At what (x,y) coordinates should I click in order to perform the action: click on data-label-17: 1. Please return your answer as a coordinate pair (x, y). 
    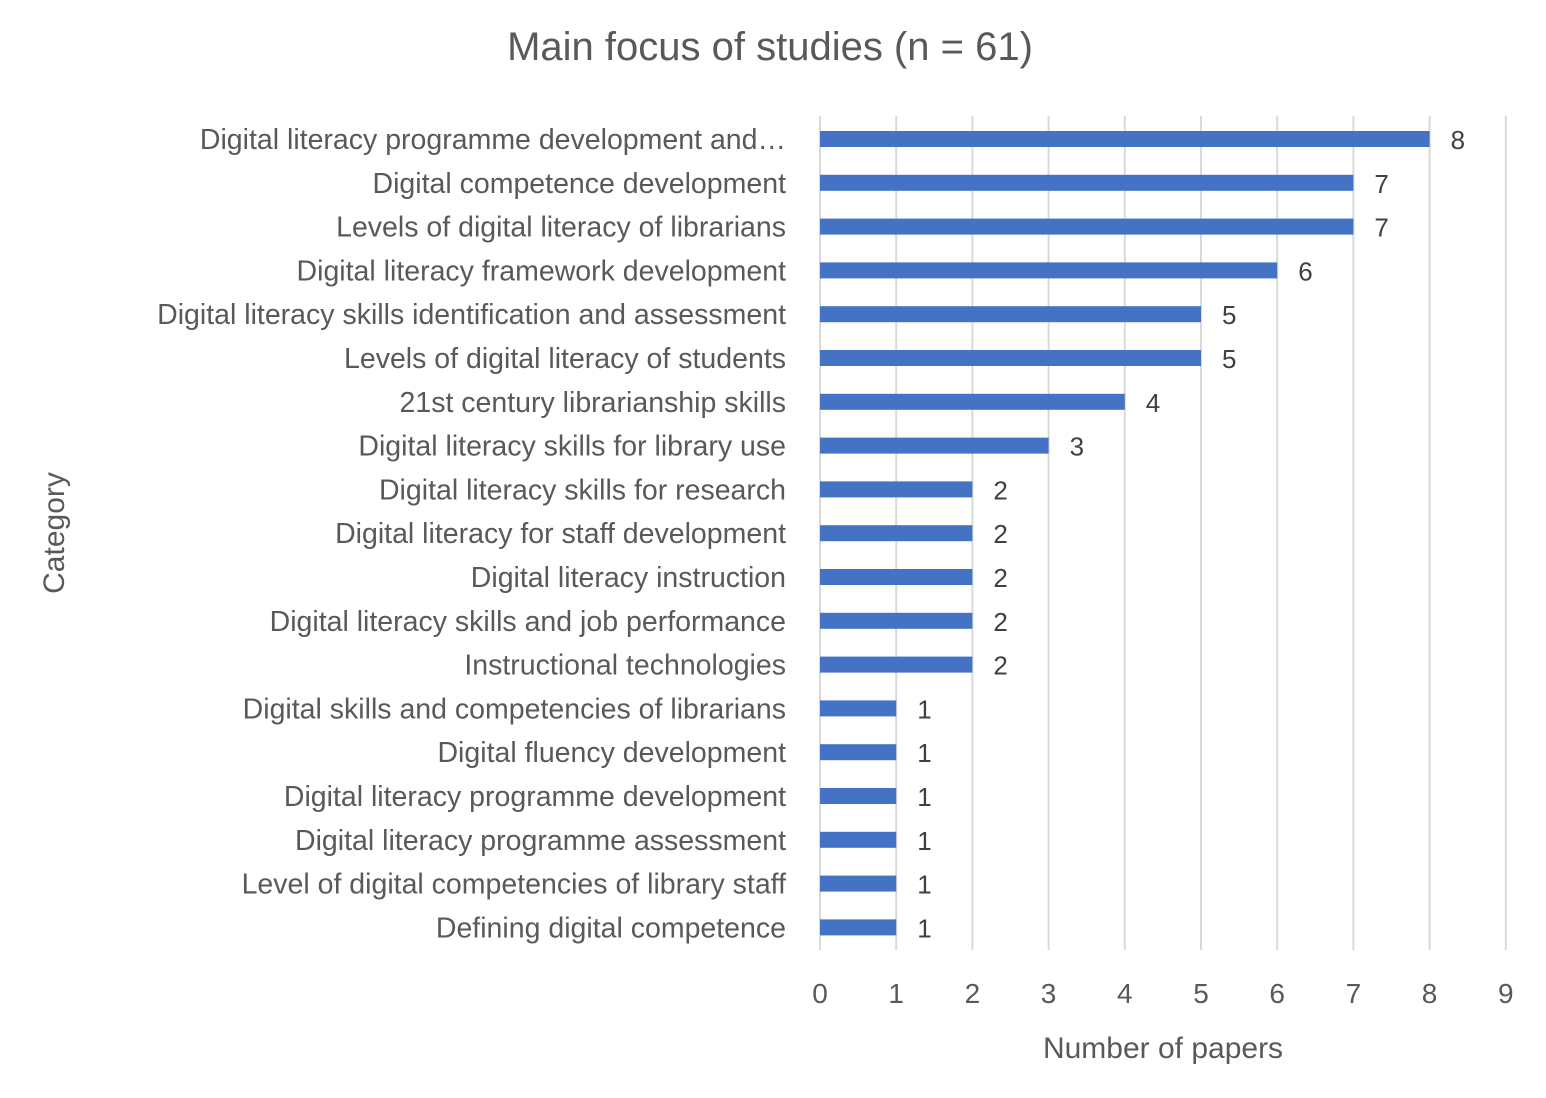
    Looking at the image, I should click on (924, 841).